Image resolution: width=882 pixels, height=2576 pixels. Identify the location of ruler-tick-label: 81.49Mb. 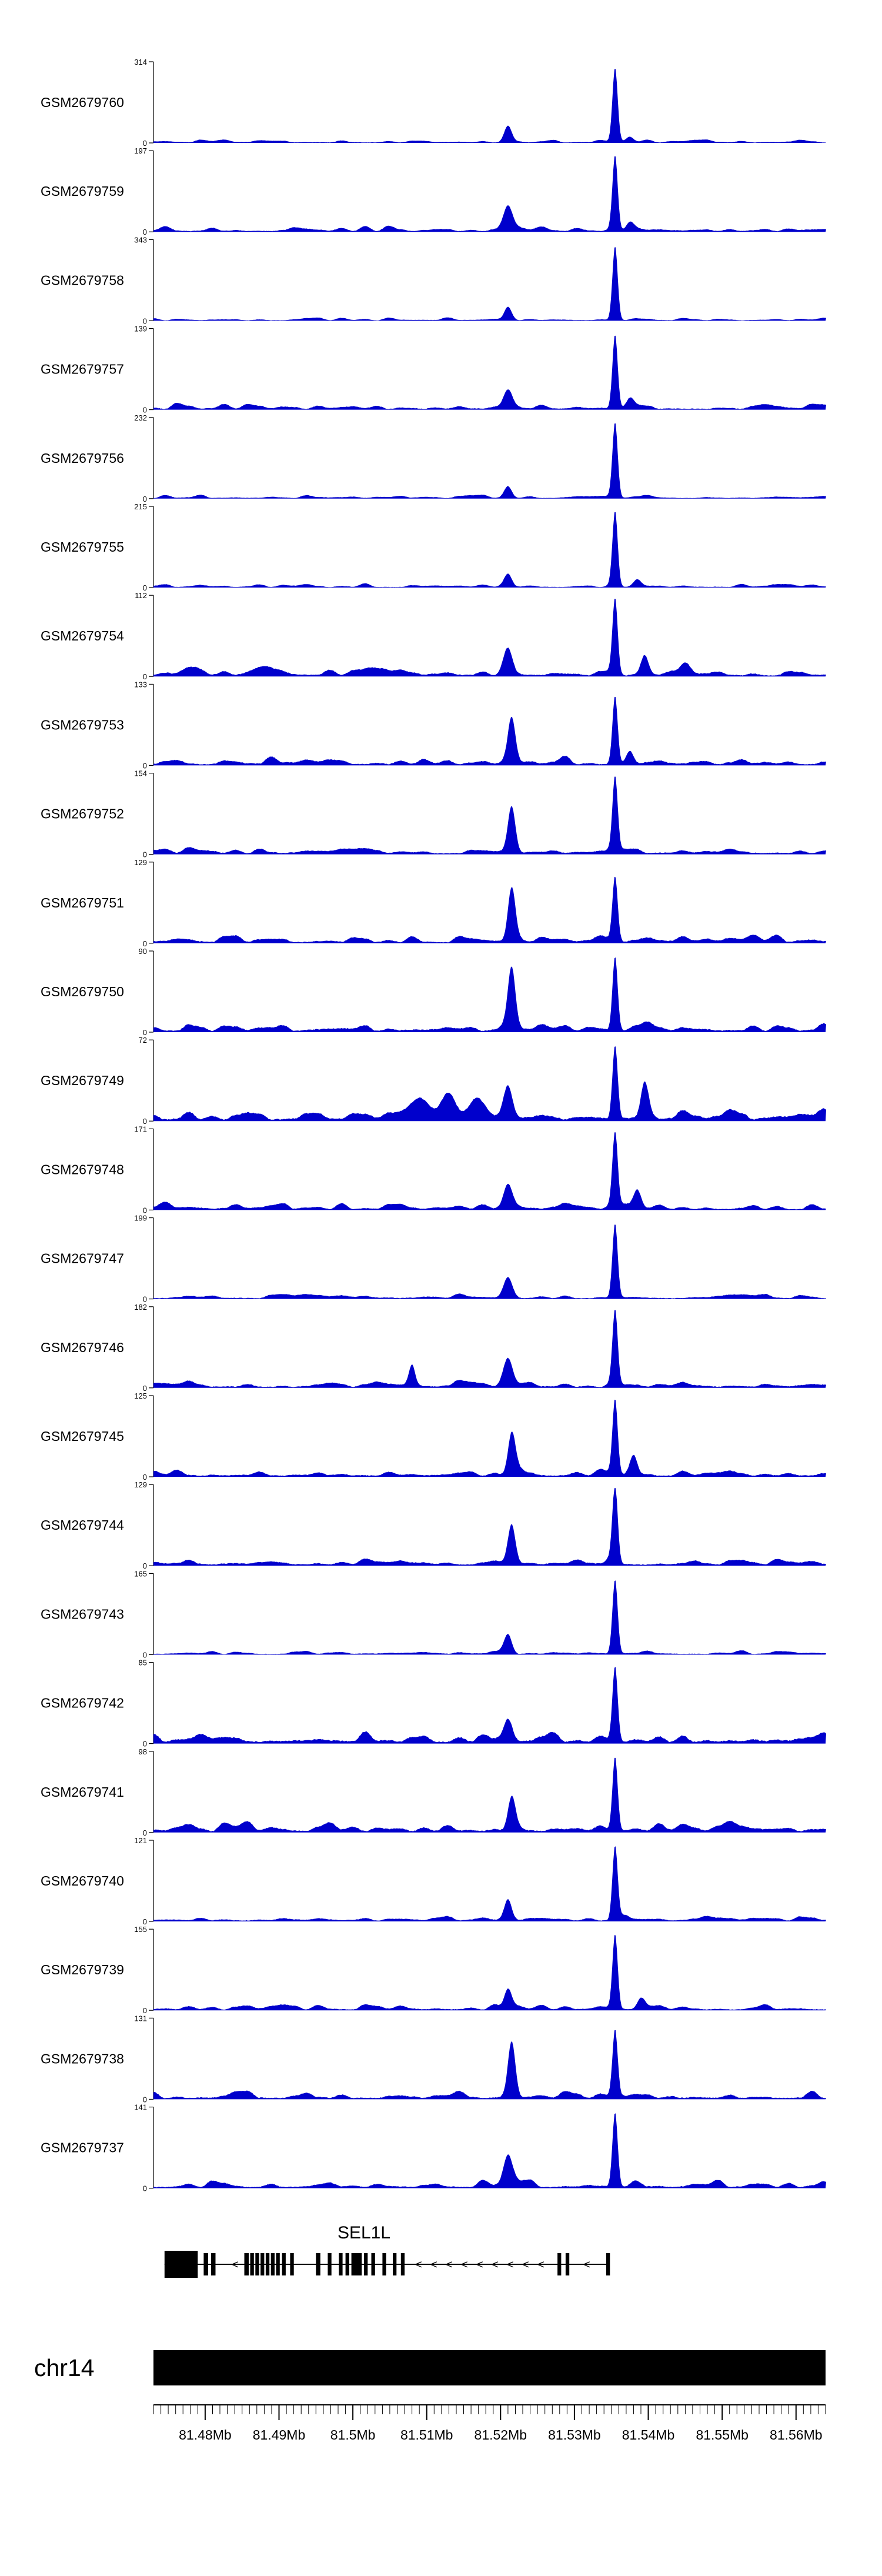
(279, 2434).